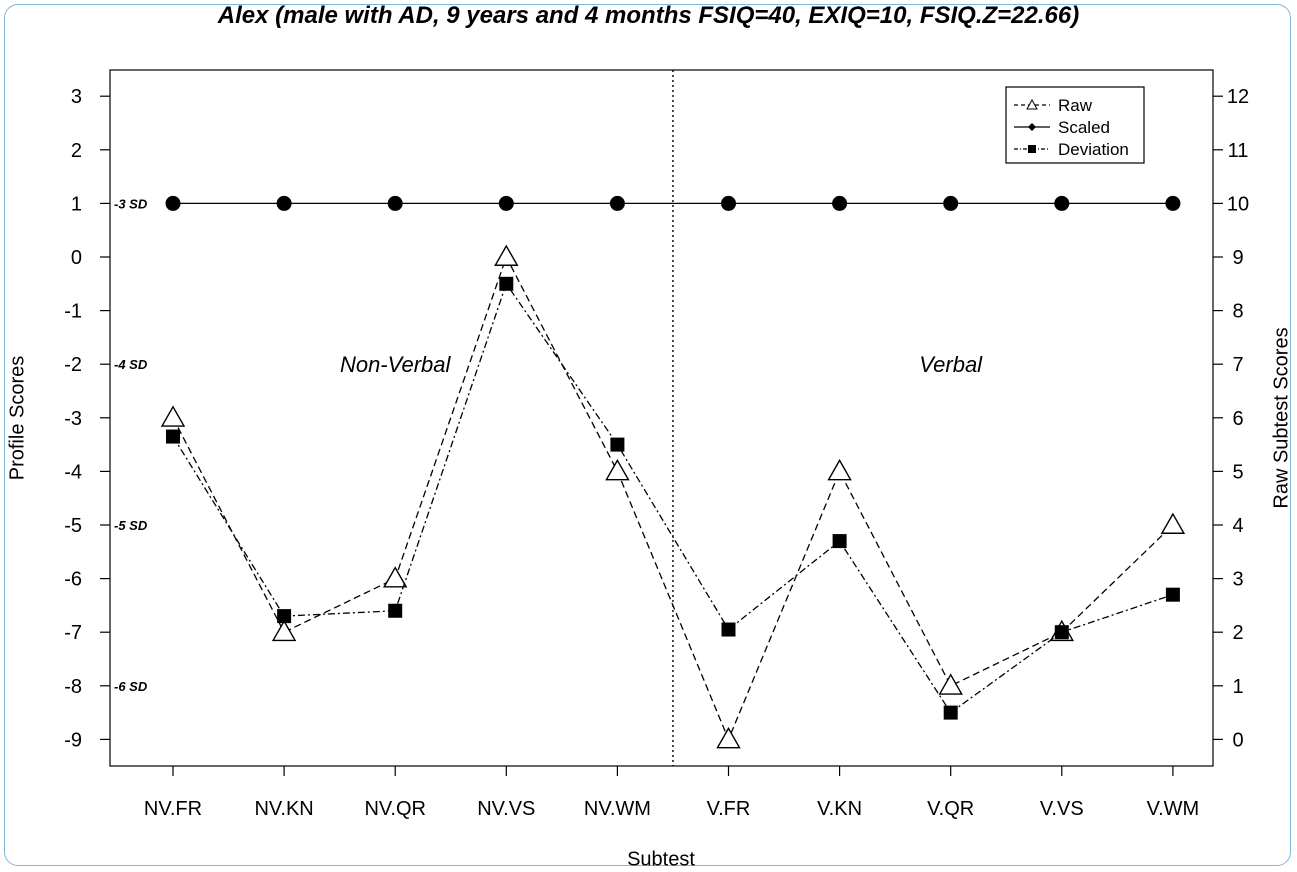 This screenshot has width=1297, height=872. What do you see at coordinates (1238, 97) in the screenshot?
I see `y2-tick-label: 12` at bounding box center [1238, 97].